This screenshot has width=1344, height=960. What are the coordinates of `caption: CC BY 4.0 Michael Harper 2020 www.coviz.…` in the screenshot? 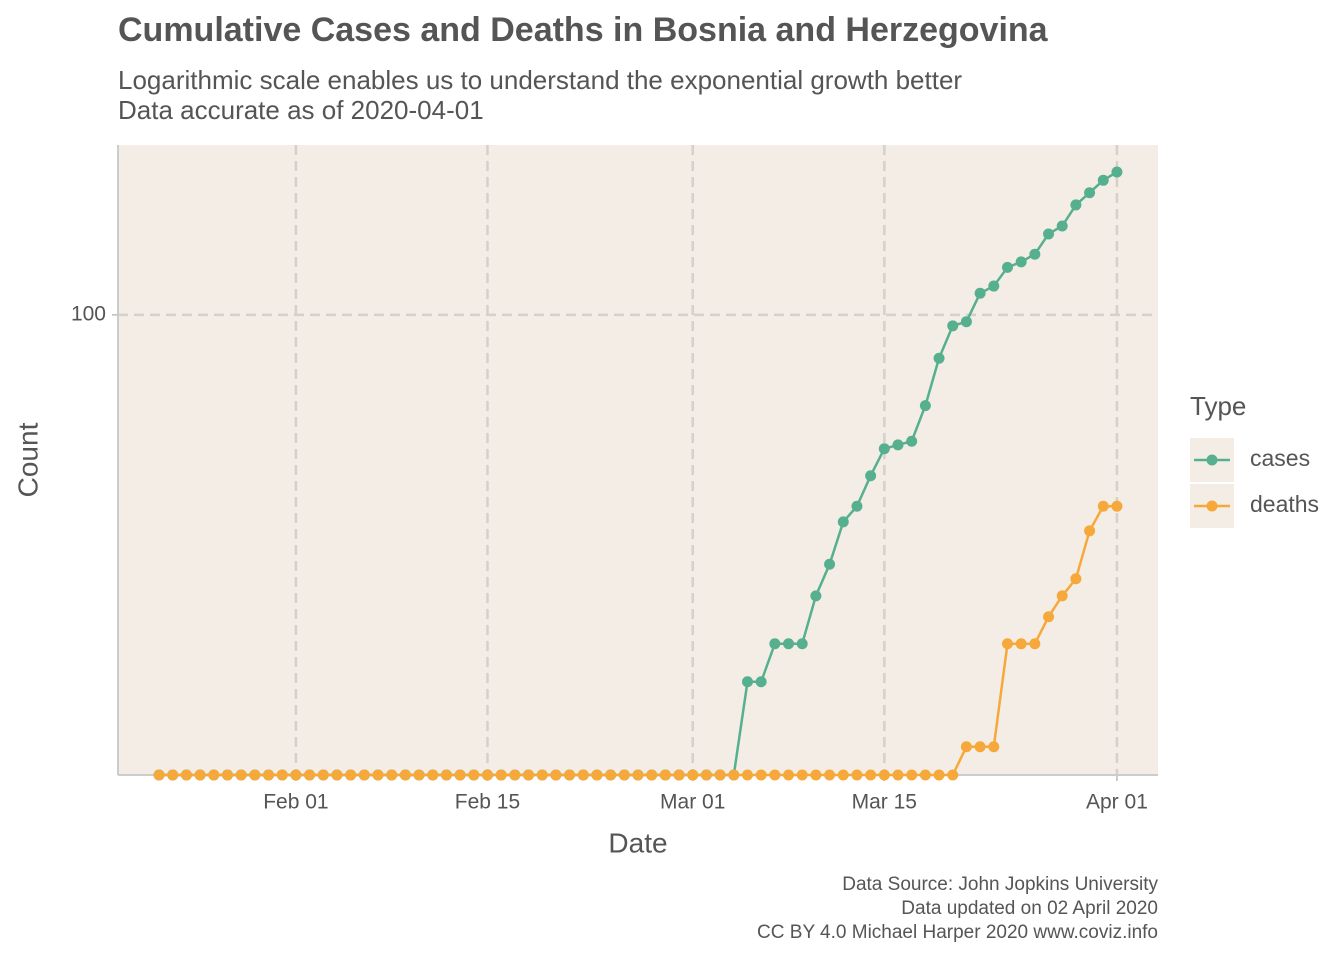 It's located at (957, 932).